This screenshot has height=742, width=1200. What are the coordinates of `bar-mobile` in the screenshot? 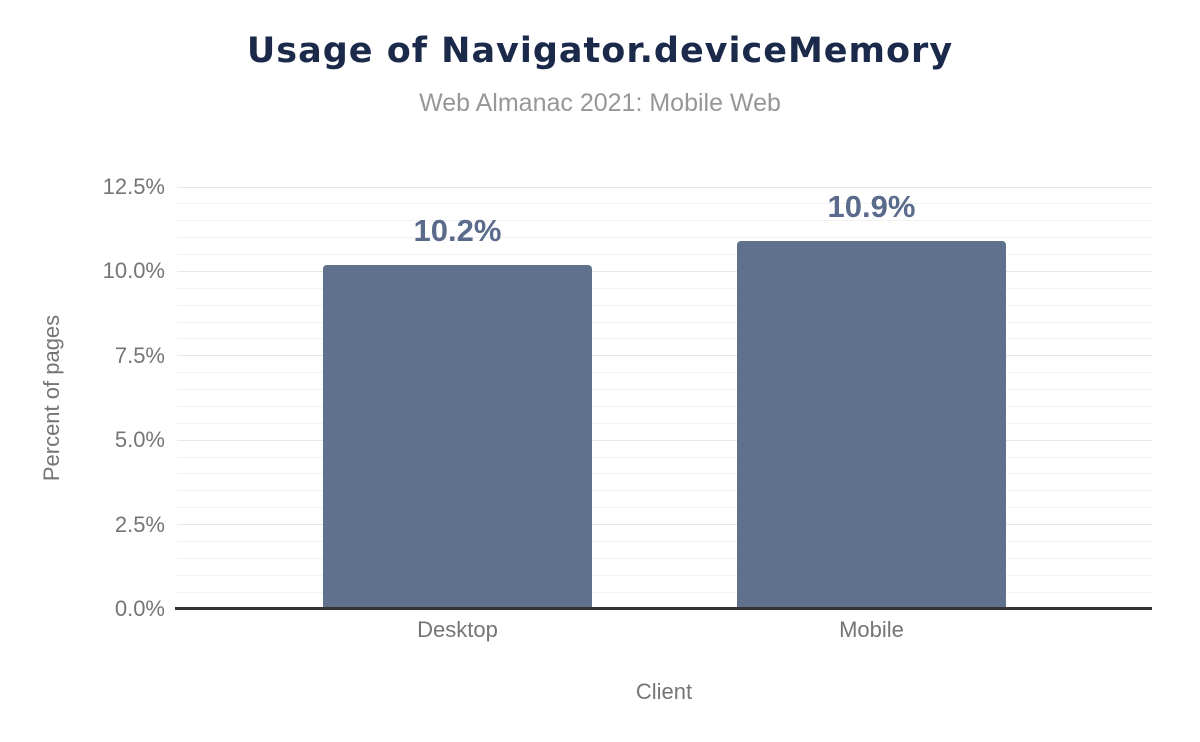 It's located at (871, 425).